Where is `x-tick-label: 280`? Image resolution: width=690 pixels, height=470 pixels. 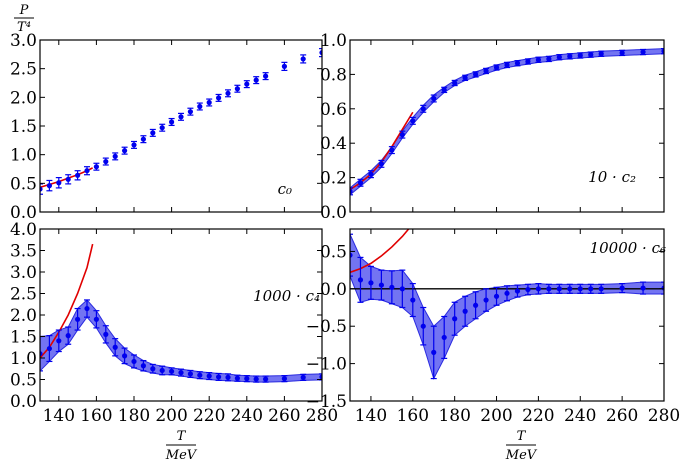
x-tick-label: 280 is located at coordinates (664, 416).